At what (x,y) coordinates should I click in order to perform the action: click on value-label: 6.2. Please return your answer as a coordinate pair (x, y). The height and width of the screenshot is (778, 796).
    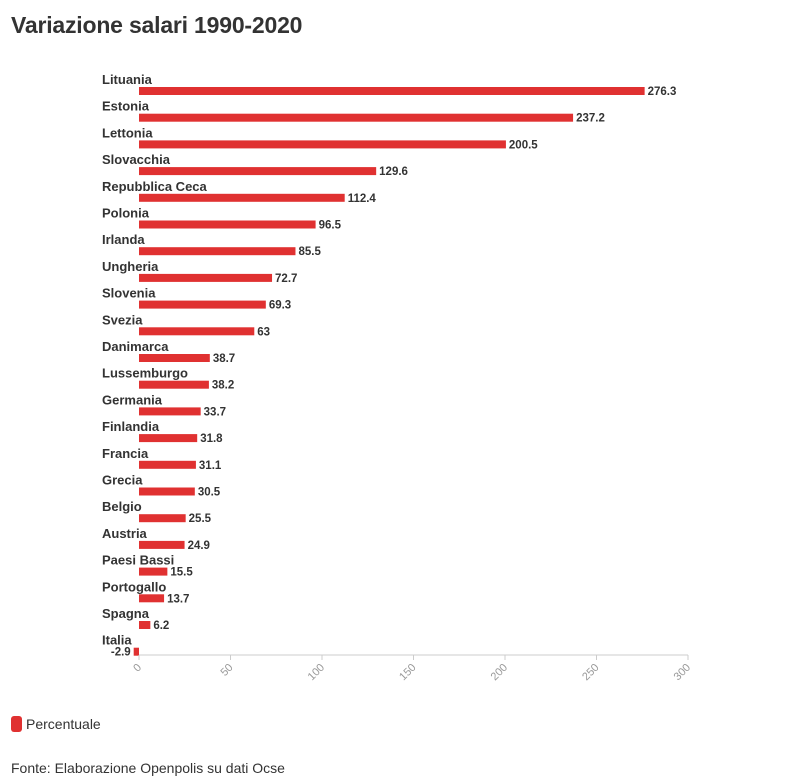
    Looking at the image, I should click on (161, 626).